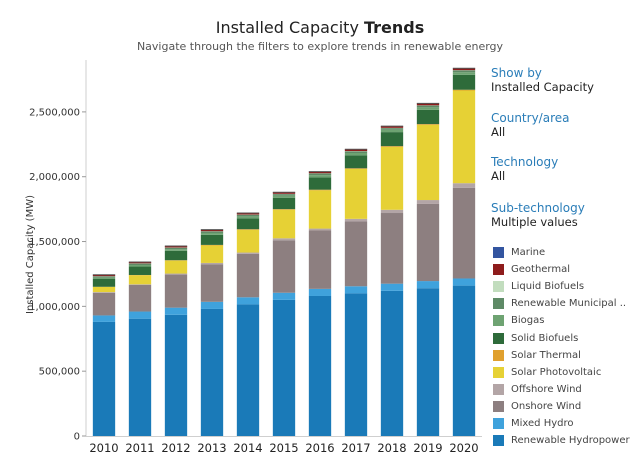  What do you see at coordinates (176, 267) in the screenshot?
I see `bar-segment-solar-photovoltaic-2012` at bounding box center [176, 267].